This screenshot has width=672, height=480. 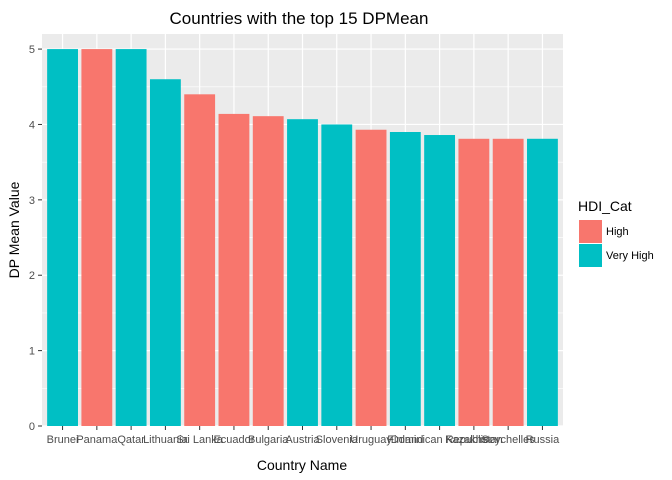 I want to click on bar-uruguay, so click(x=371, y=277).